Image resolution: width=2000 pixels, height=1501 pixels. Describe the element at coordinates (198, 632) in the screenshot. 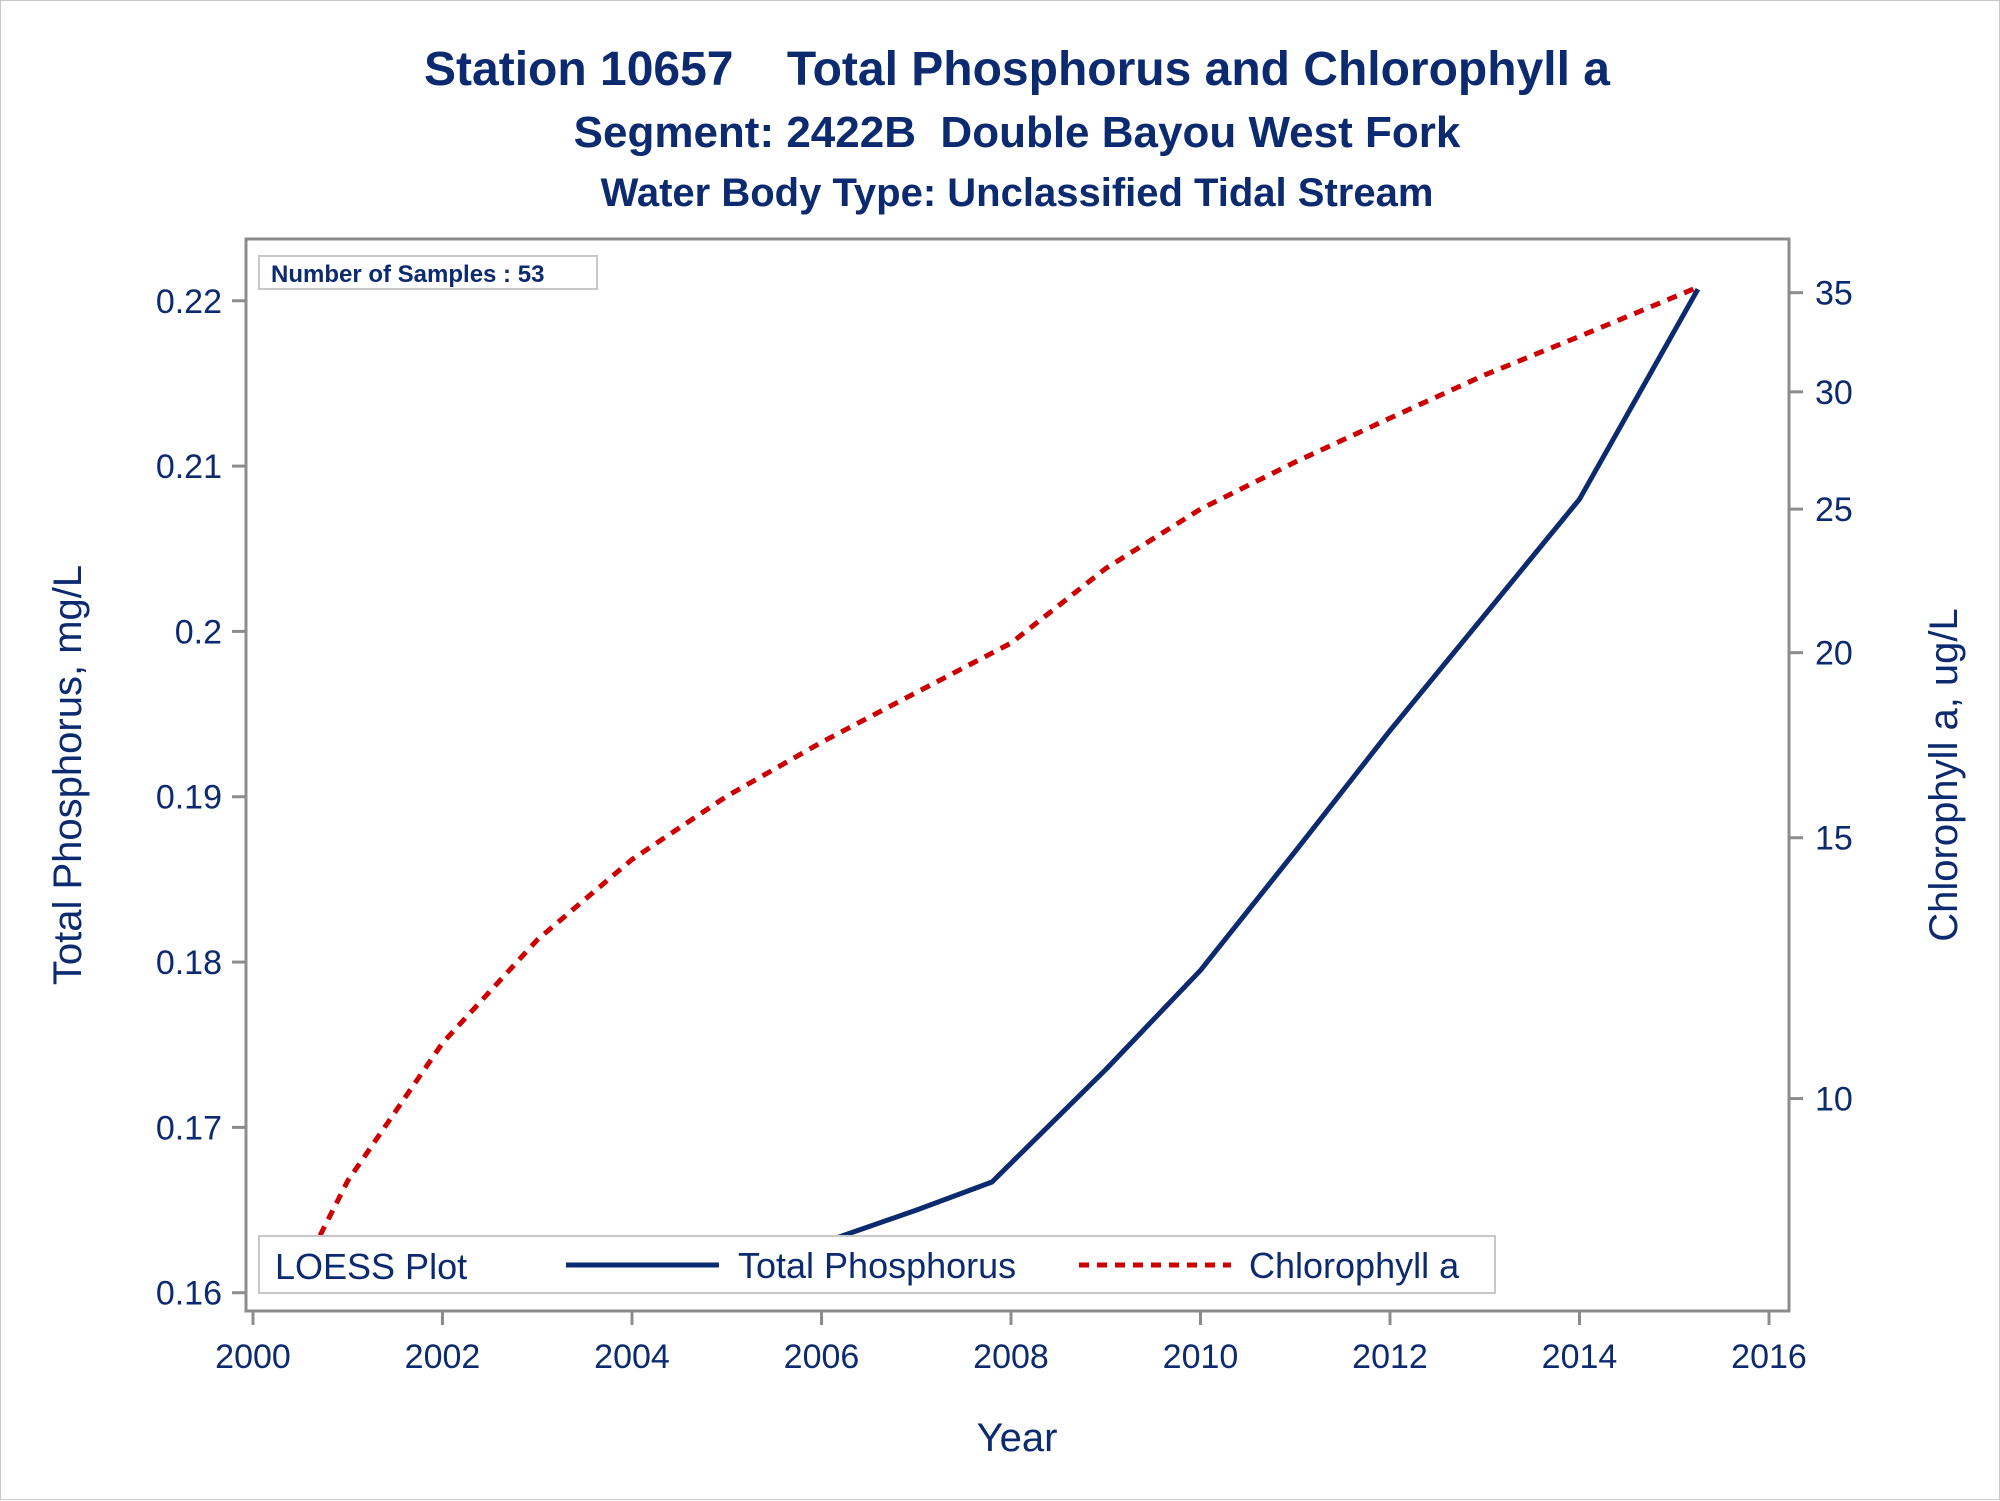

I see `y-tick-label: 0.2` at that location.